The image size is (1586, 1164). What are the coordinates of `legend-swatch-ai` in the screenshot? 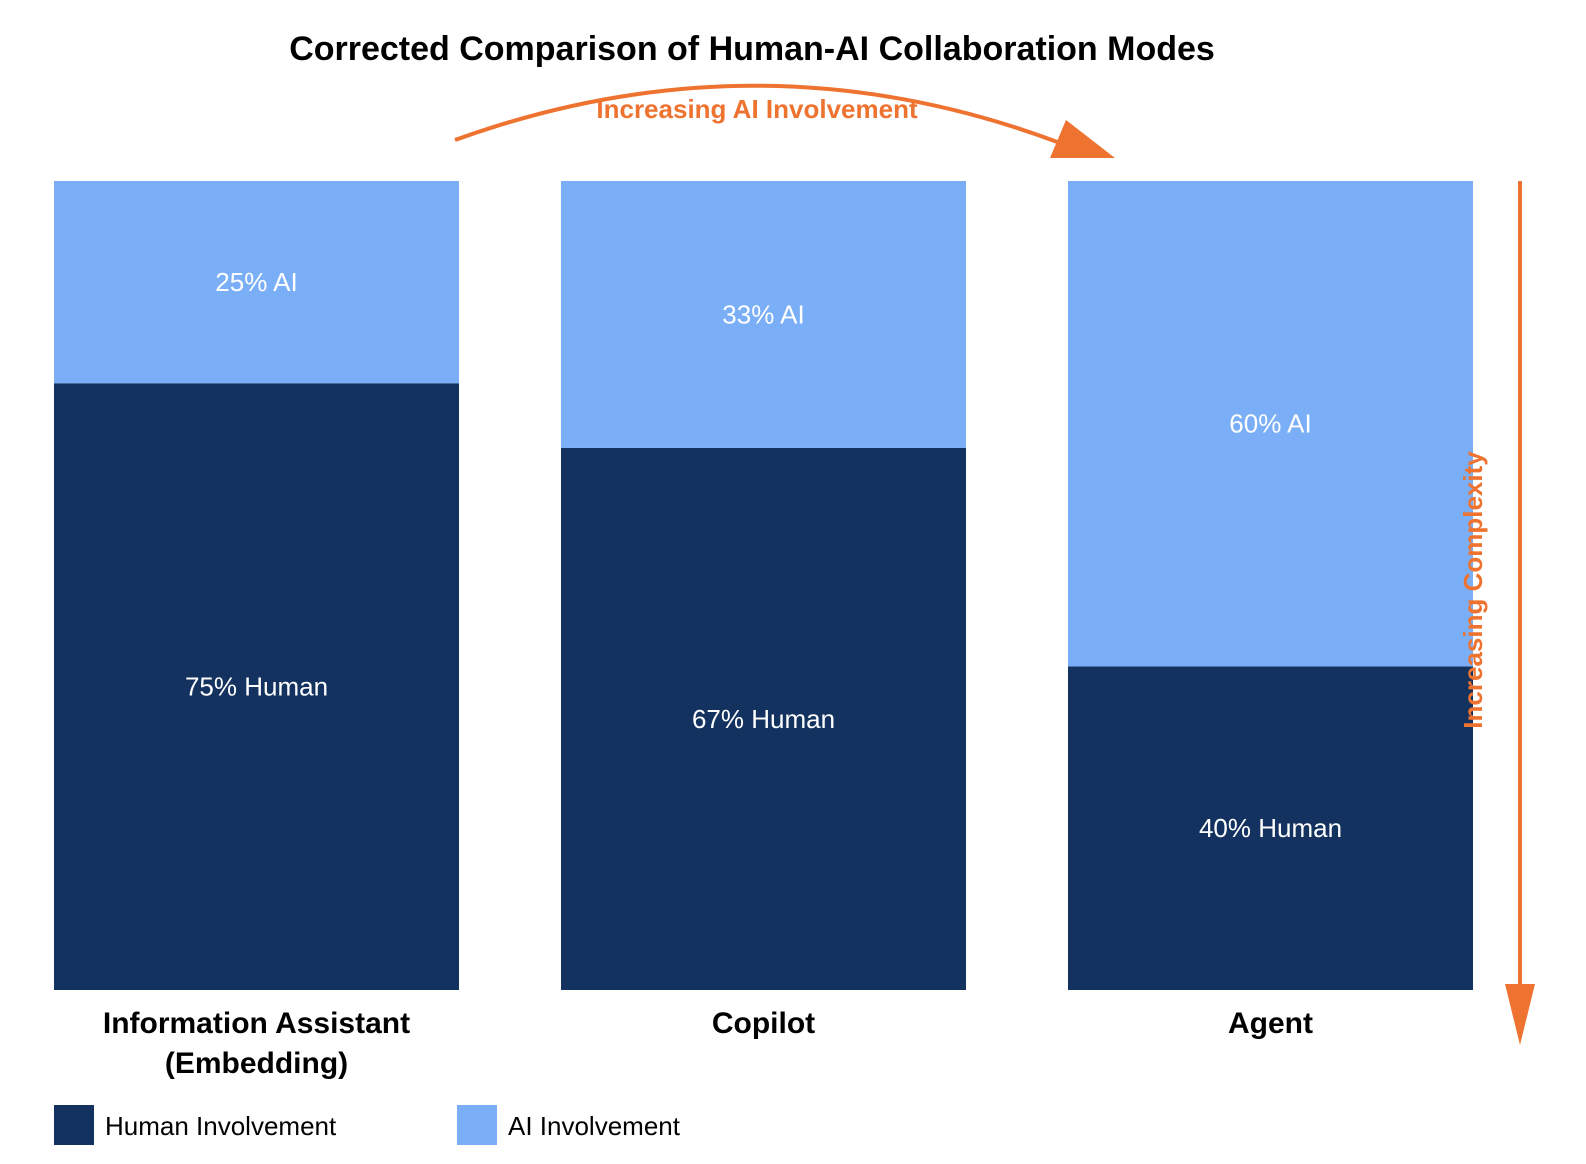 It's located at (477, 1125).